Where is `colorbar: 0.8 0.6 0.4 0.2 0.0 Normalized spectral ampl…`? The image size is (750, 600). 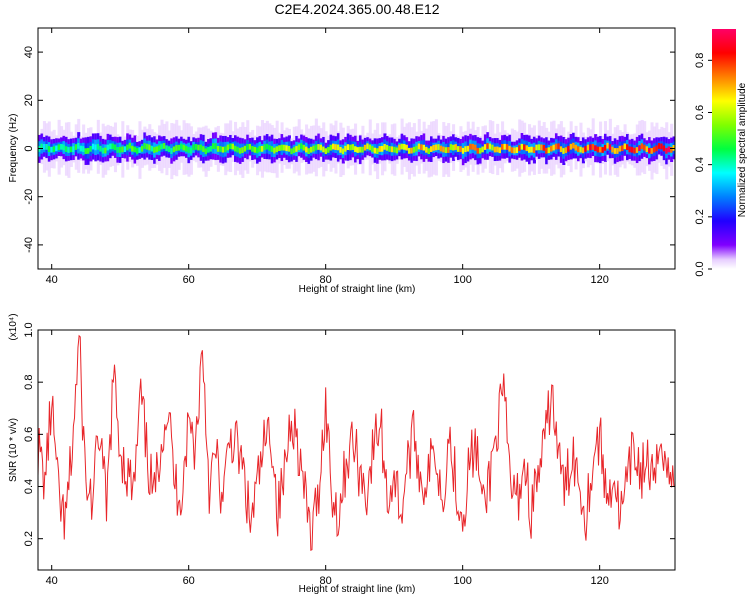 colorbar: 0.8 0.6 0.4 0.2 0.0 Normalized spectral ampl… is located at coordinates (721, 153).